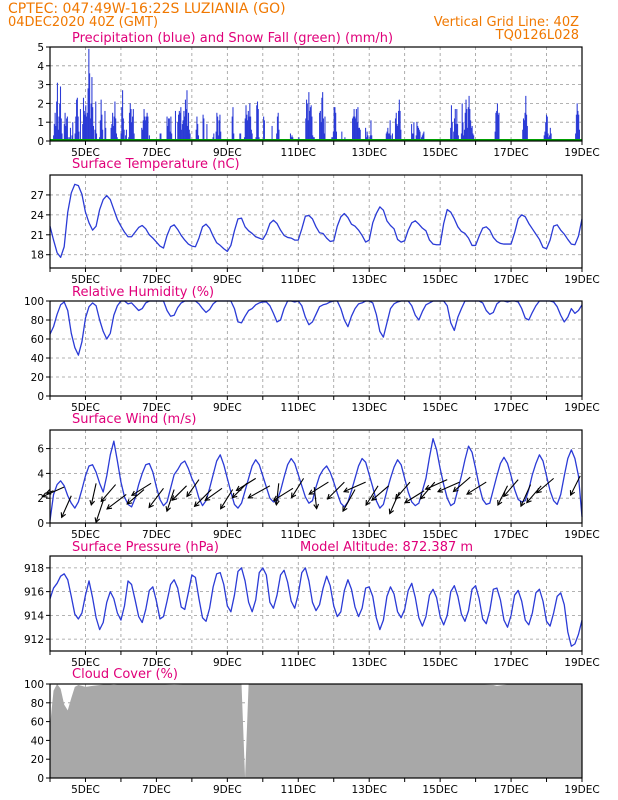 The image size is (618, 800). I want to click on precip-ytick-label: 2, so click(40, 104).